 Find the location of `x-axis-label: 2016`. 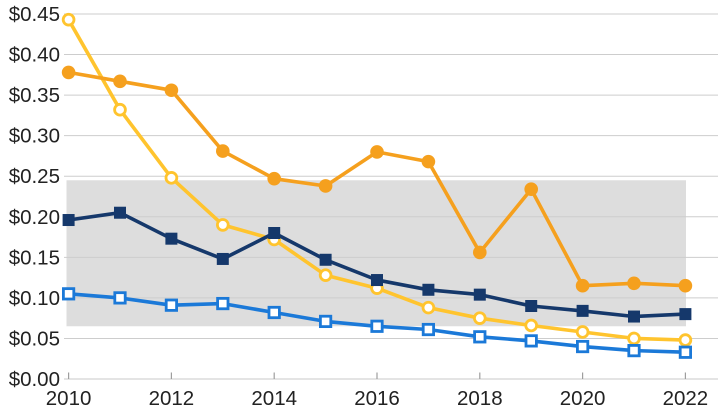

x-axis-label: 2016 is located at coordinates (377, 398).